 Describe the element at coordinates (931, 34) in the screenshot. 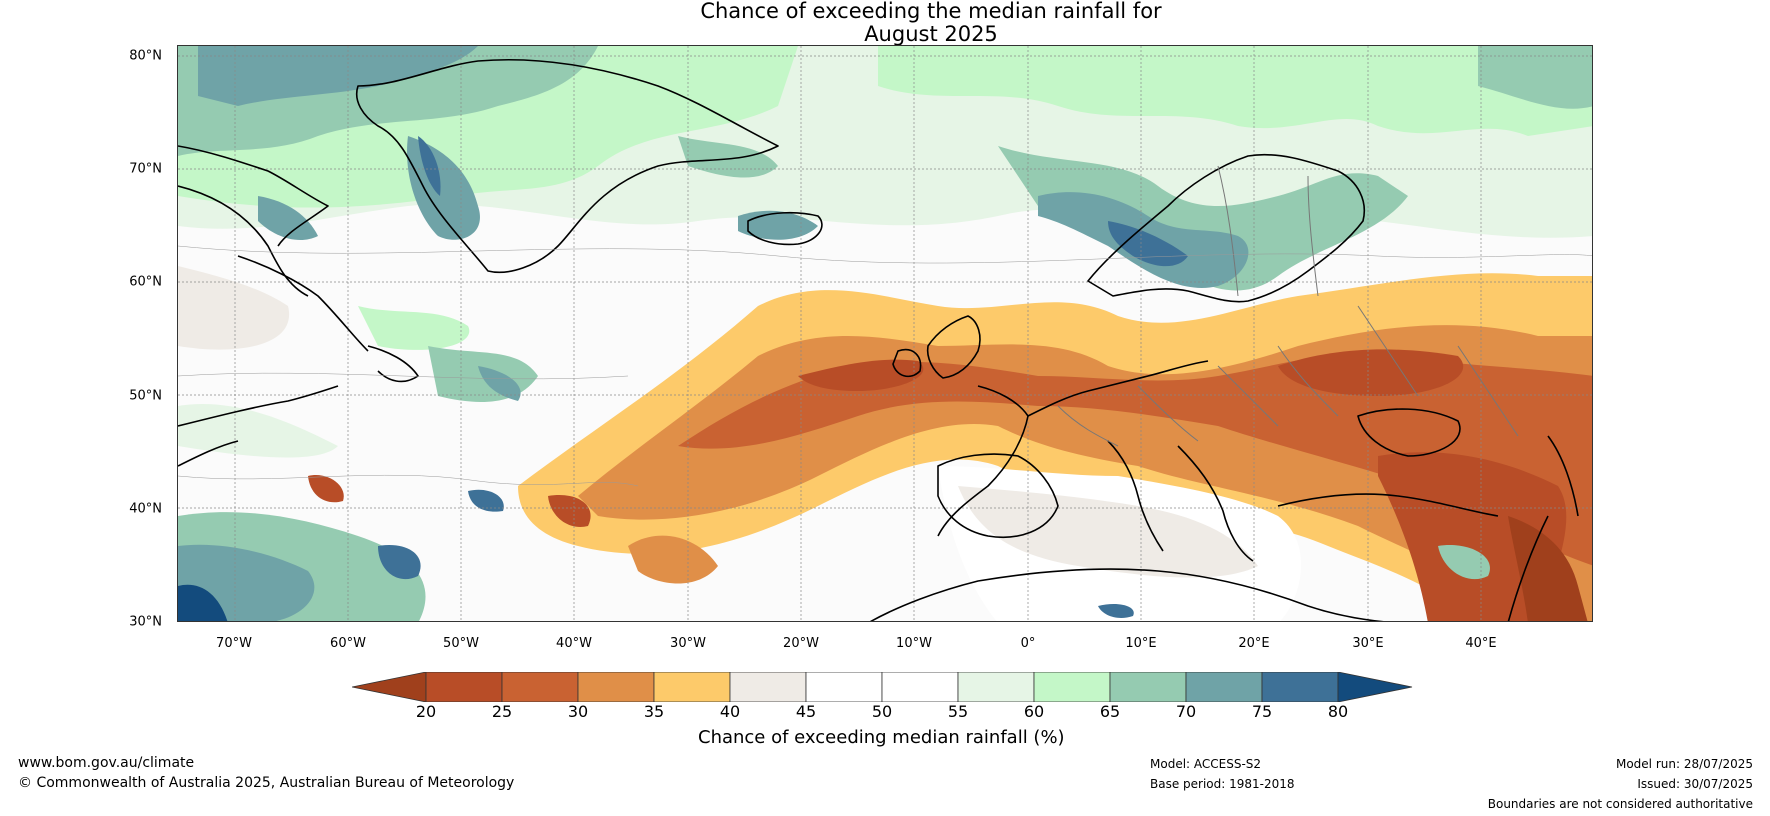

I see `title-line-2: August 2025` at that location.